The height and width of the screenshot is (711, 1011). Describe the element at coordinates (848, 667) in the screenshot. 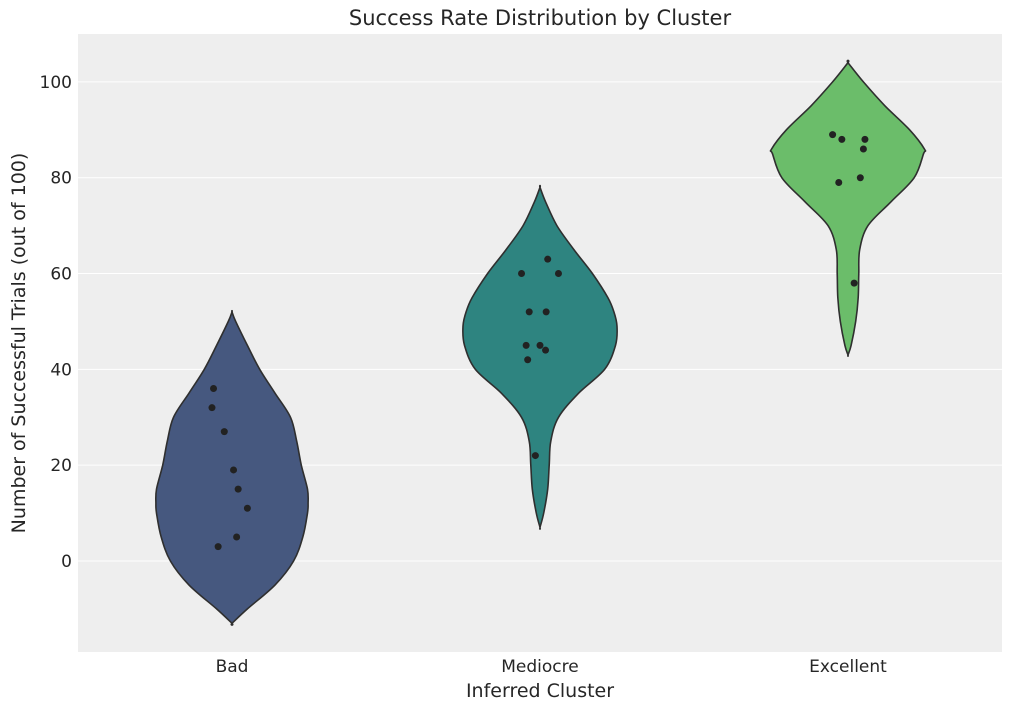

I see `x-tick-label: Excellent` at that location.